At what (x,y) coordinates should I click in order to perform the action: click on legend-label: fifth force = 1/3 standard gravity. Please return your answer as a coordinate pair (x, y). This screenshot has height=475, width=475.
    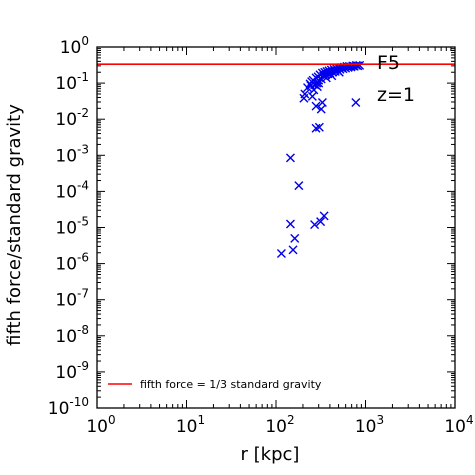
    Looking at the image, I should click on (231, 384).